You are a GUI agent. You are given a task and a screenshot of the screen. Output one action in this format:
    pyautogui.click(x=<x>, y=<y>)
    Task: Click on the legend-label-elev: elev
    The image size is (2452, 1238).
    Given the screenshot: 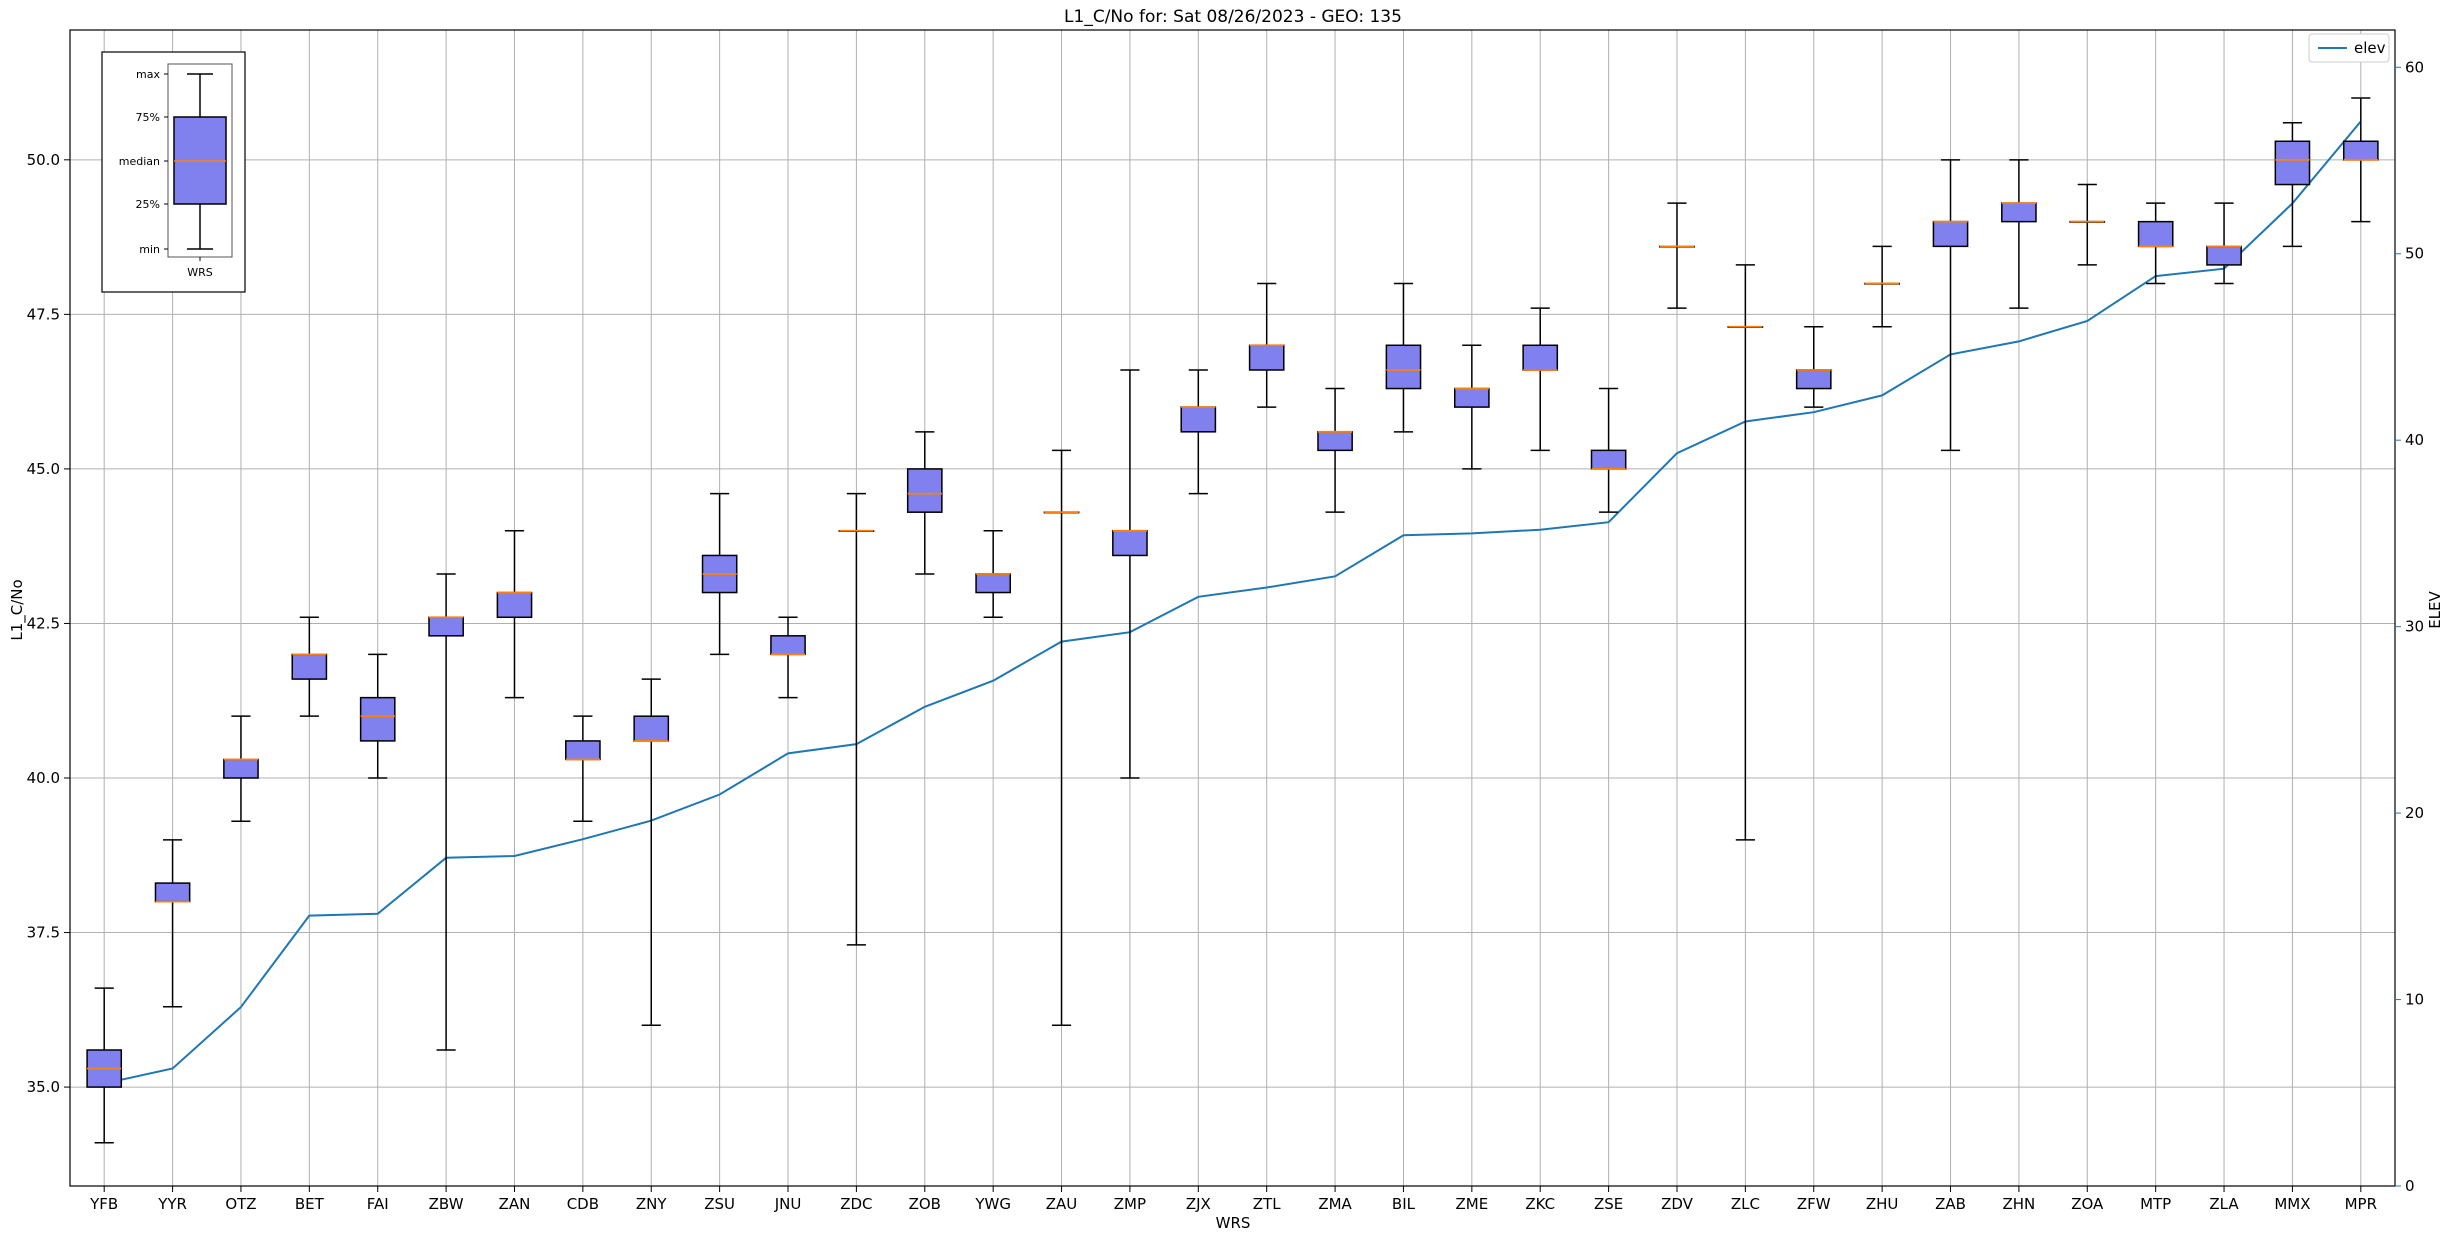 What is the action you would take?
    pyautogui.click(x=2370, y=48)
    